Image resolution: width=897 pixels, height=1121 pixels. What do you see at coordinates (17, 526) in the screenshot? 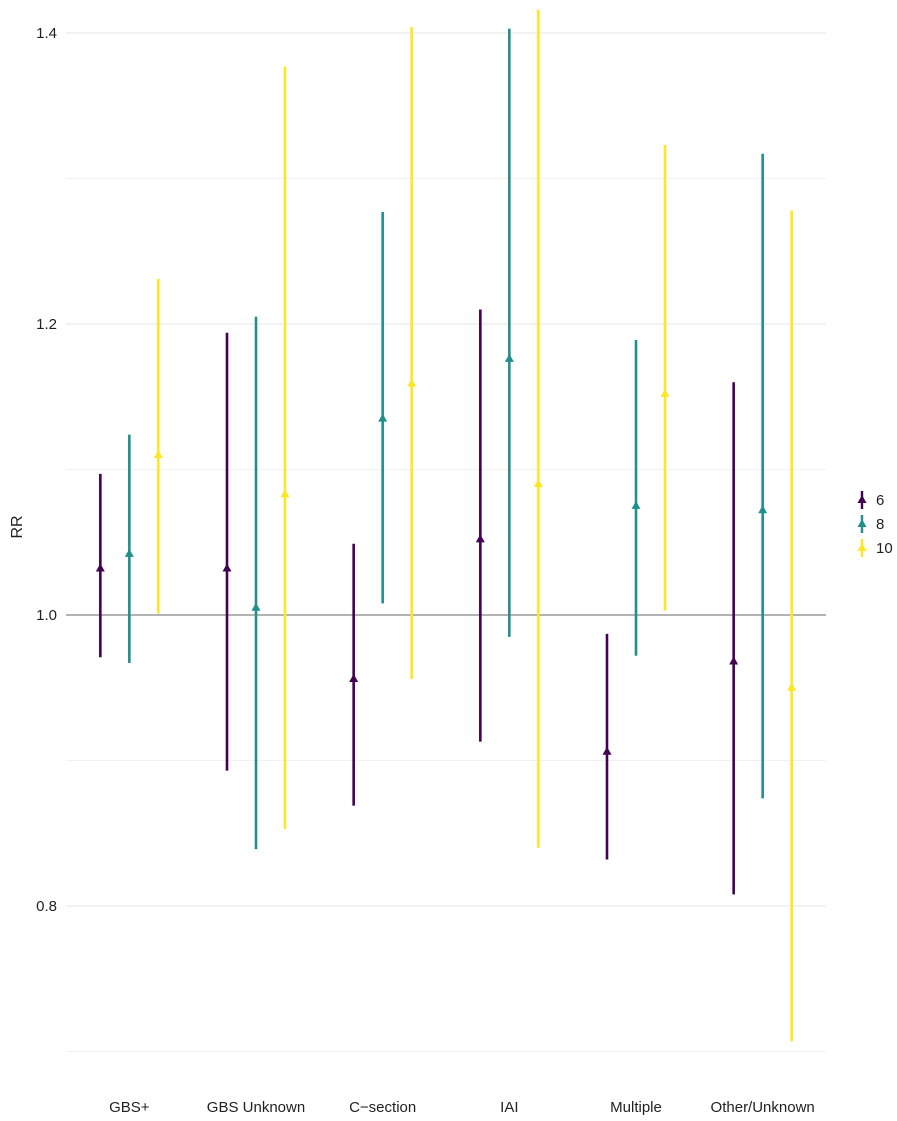
I see `y-axis-title: RR` at bounding box center [17, 526].